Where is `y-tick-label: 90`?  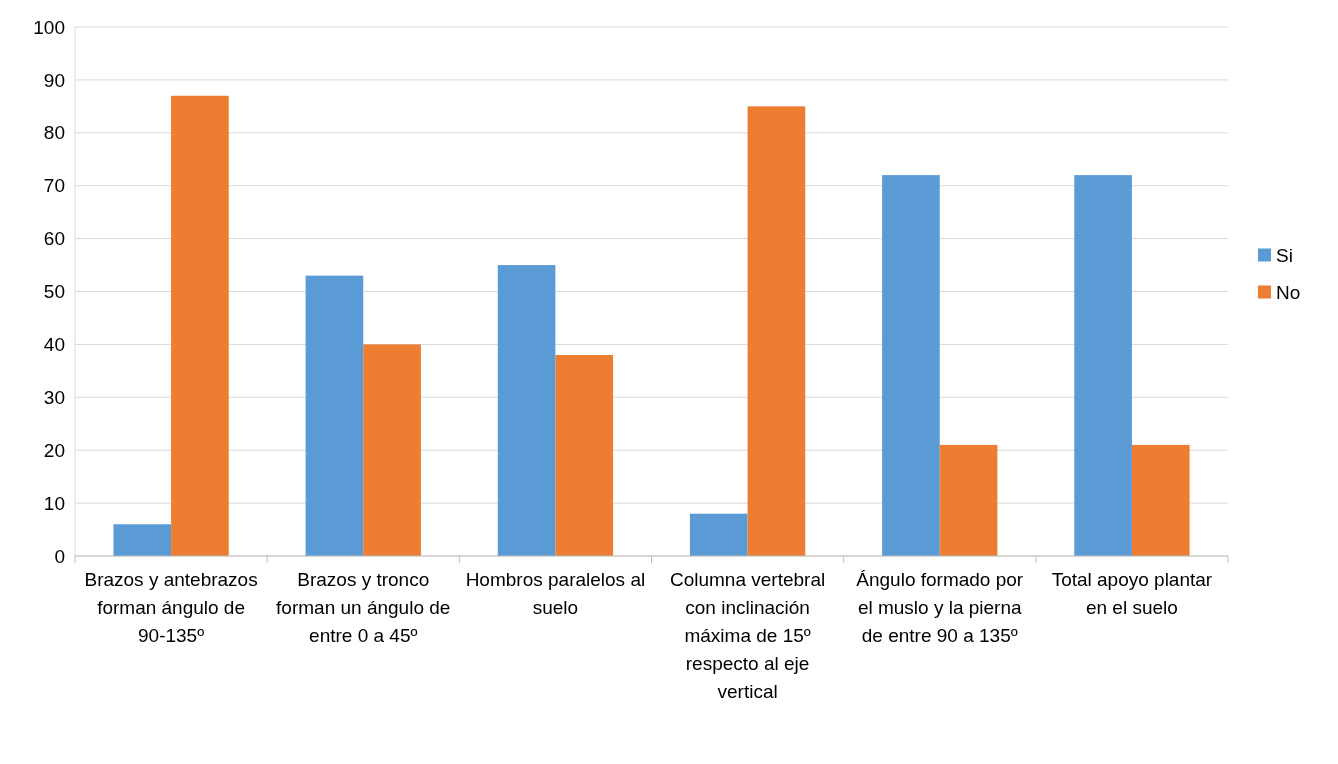
y-tick-label: 90 is located at coordinates (54, 80).